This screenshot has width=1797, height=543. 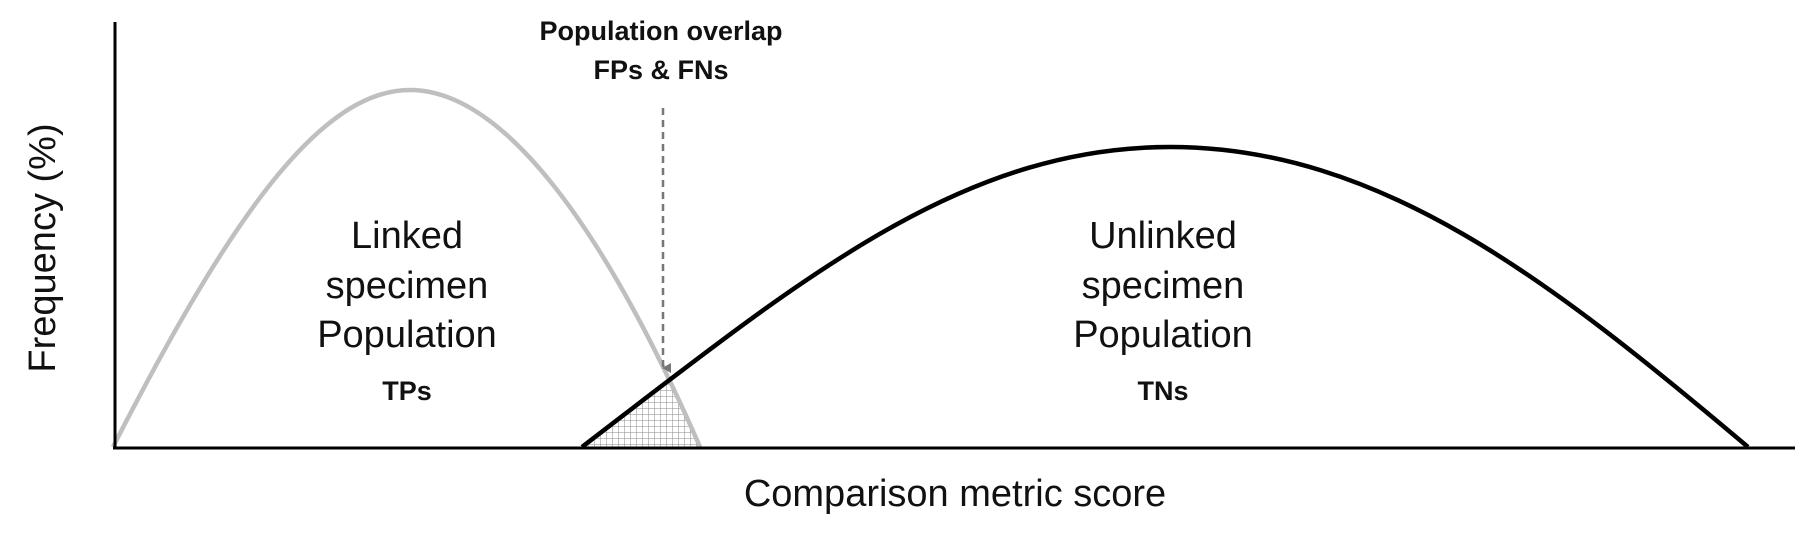 What do you see at coordinates (407, 236) in the screenshot?
I see `linked-label-line1: Linked` at bounding box center [407, 236].